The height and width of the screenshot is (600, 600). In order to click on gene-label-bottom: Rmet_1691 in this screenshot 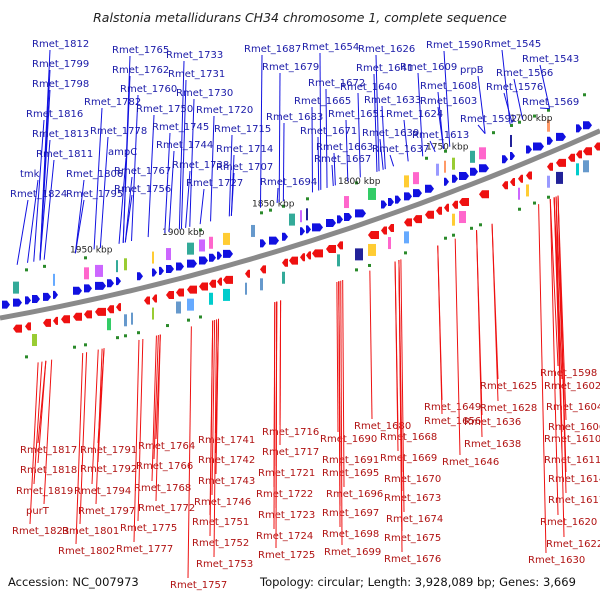, I will do `click(350, 460)`.